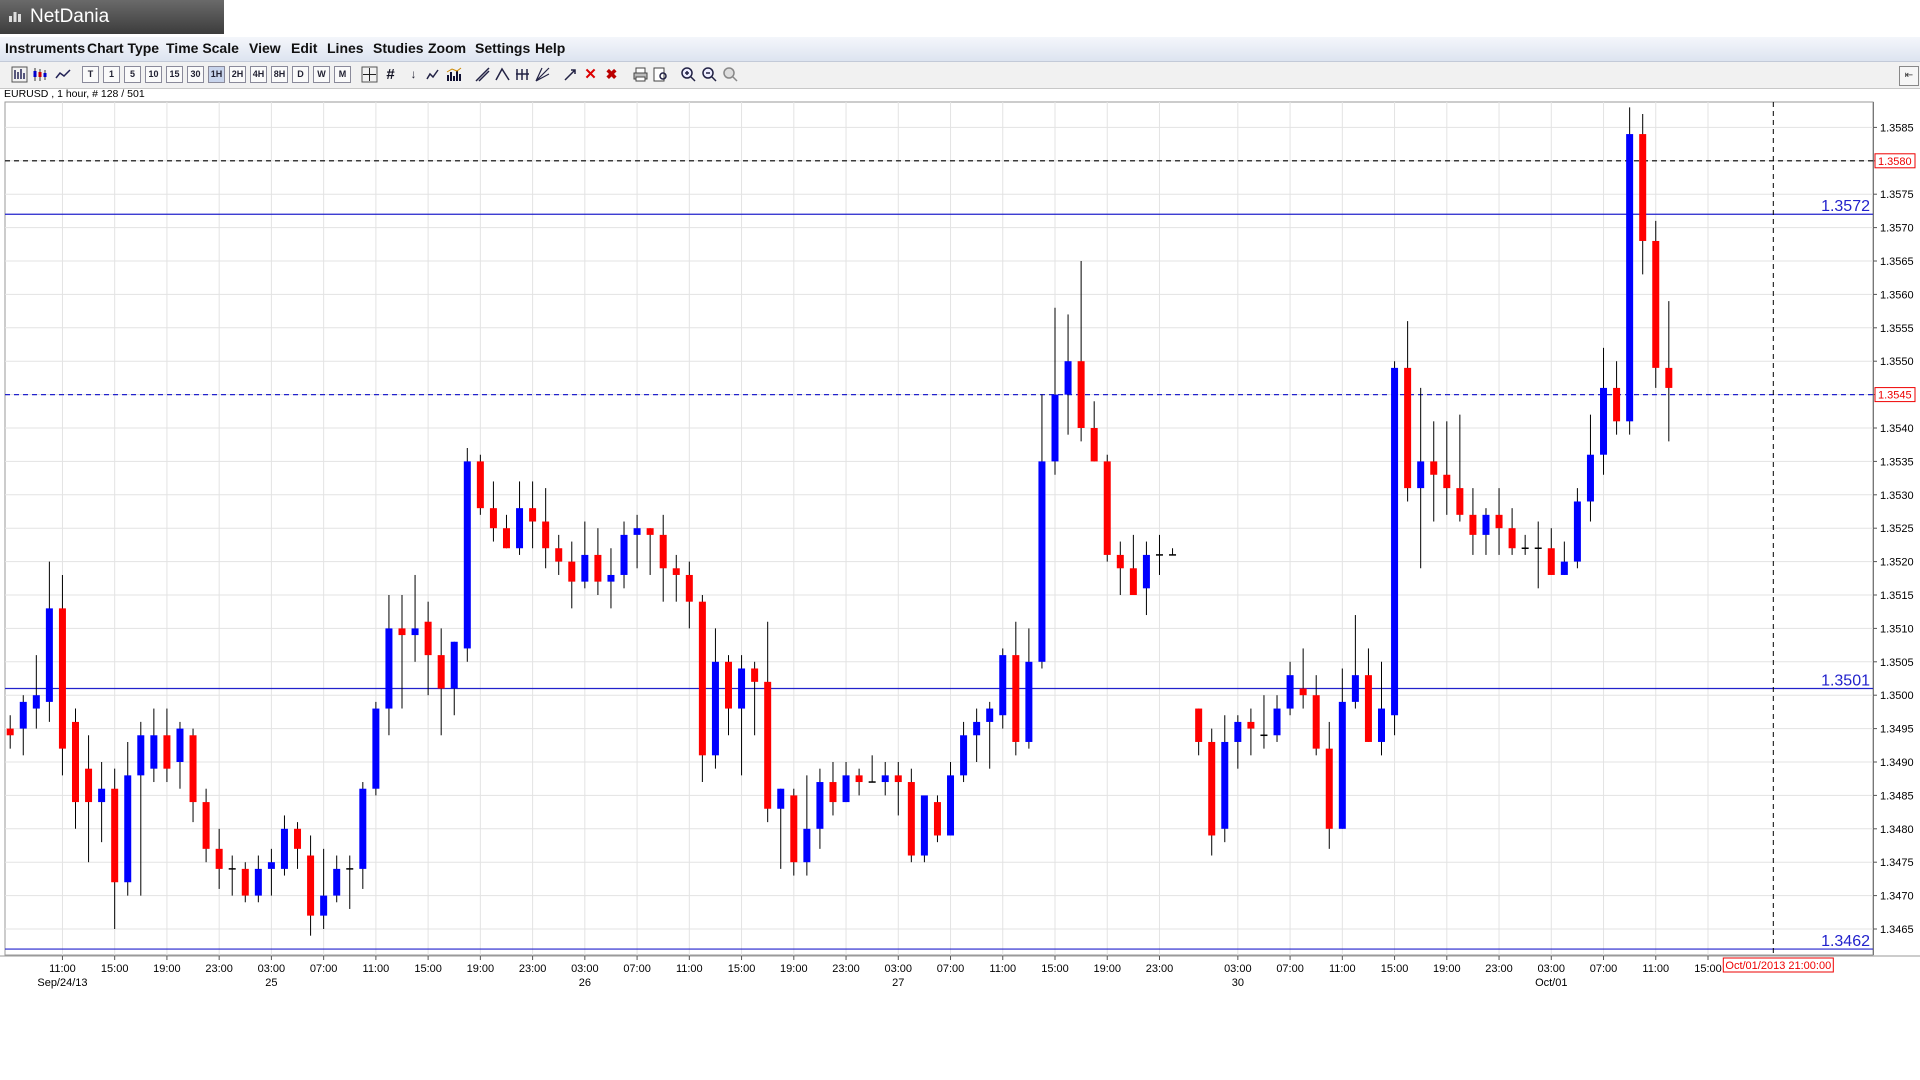  What do you see at coordinates (258, 74) in the screenshot?
I see `timeframe-4H: 4H` at bounding box center [258, 74].